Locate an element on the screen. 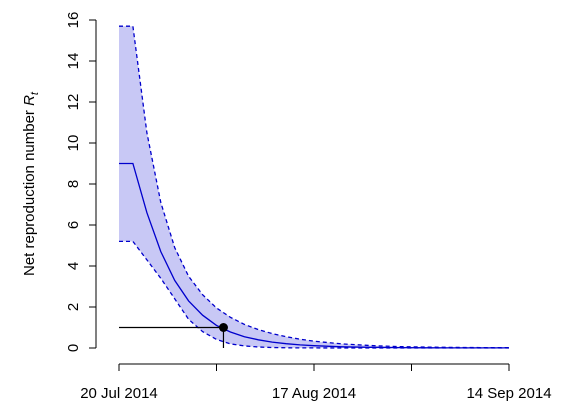  y-tick-label: 4 is located at coordinates (73, 266).